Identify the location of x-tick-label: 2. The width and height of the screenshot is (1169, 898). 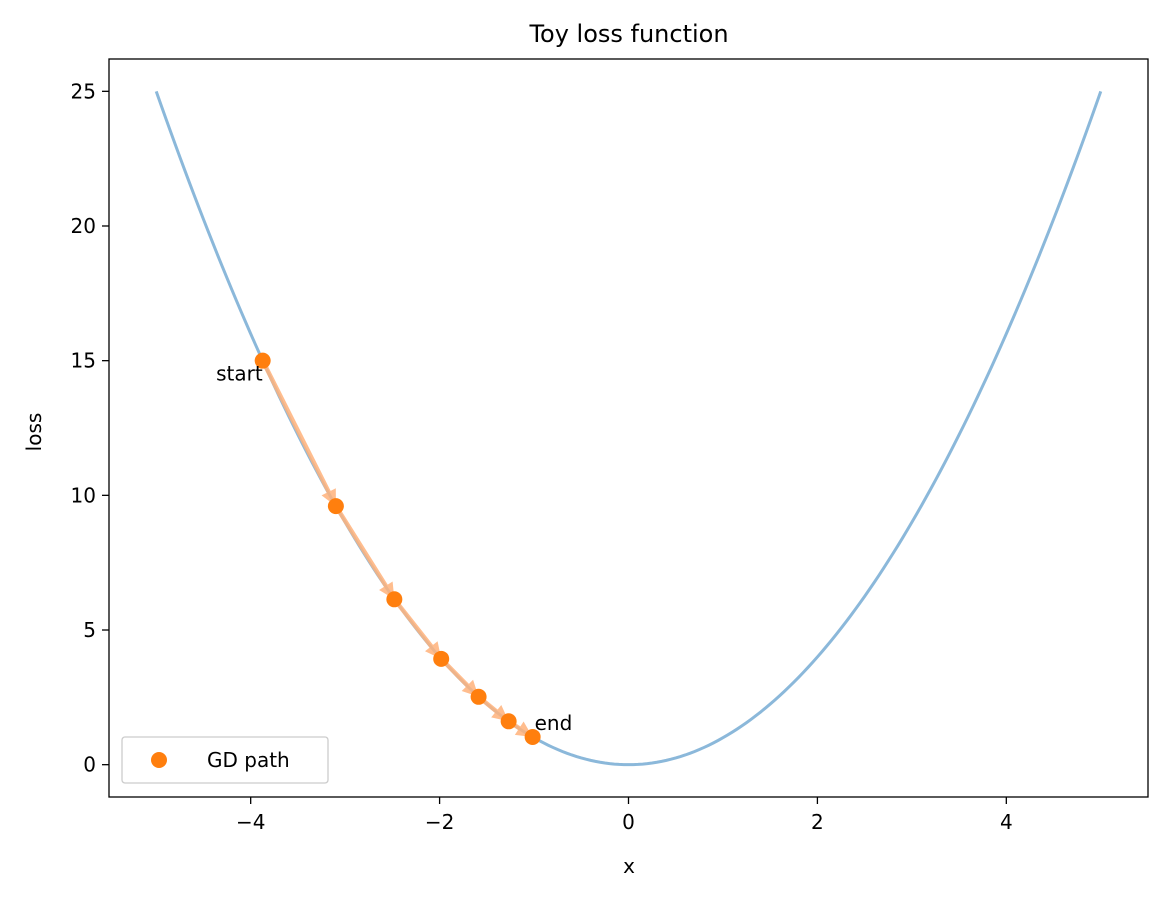
(817, 822).